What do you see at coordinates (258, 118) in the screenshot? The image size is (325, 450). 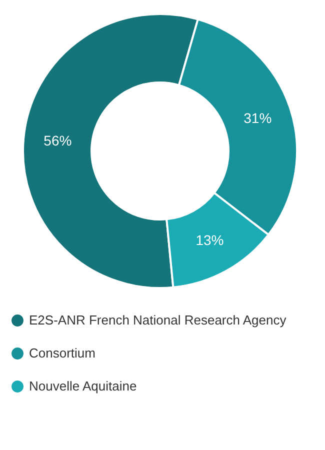 I see `data-label: 31%` at bounding box center [258, 118].